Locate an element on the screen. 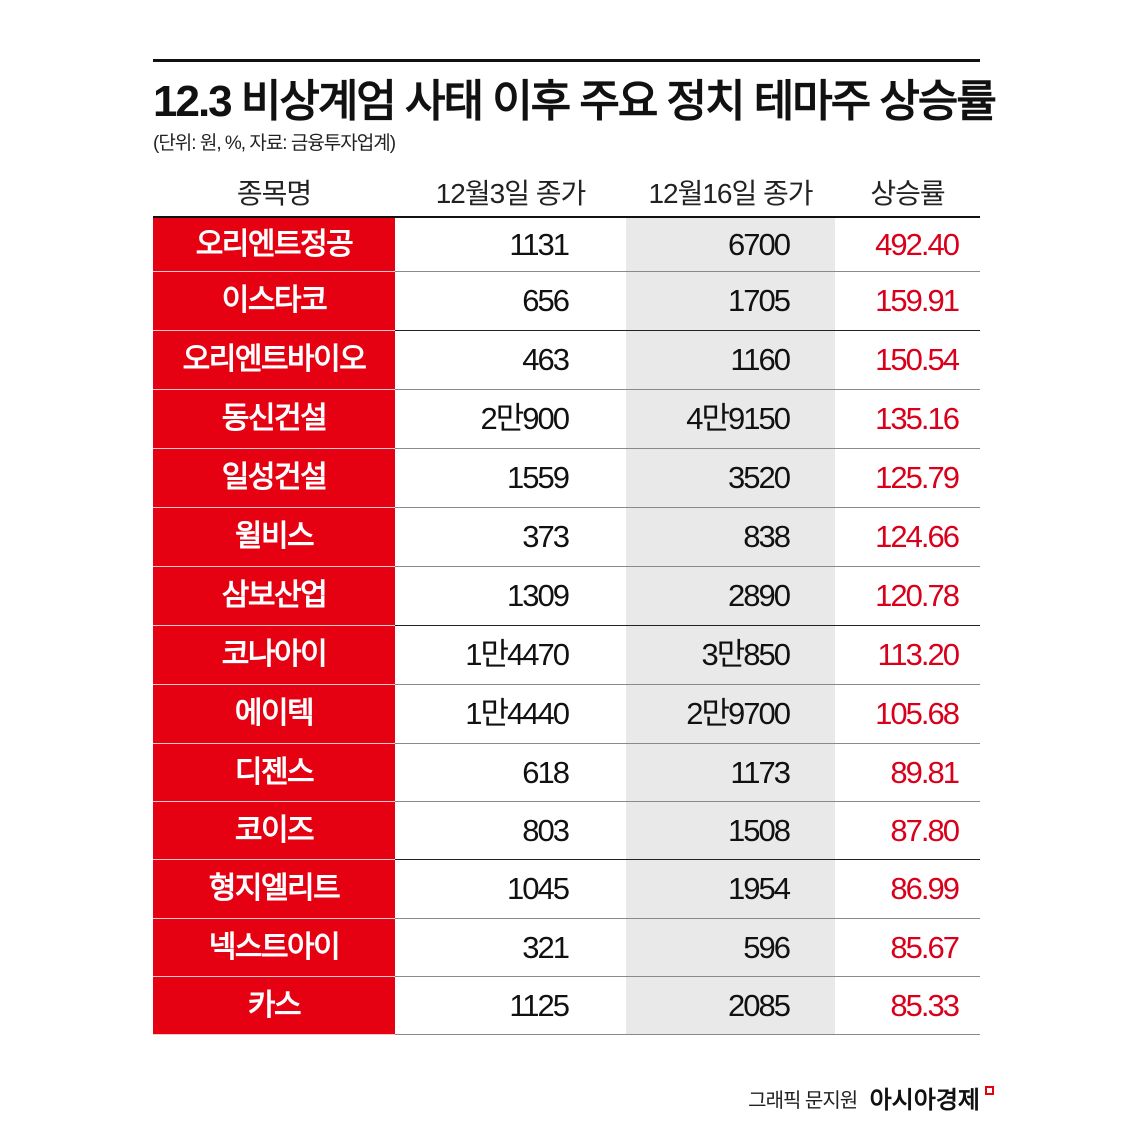 The image size is (1134, 1134). table-row: 코나아이 1만4470 3만850 113.20 is located at coordinates (566, 655).